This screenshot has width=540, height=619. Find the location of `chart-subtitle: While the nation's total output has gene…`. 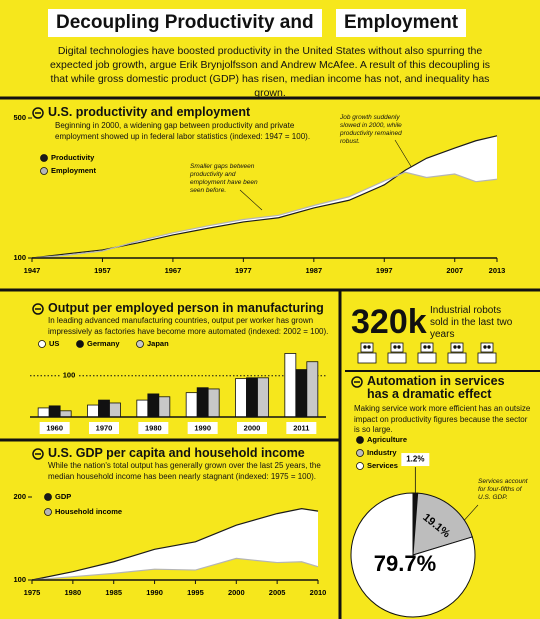

chart-subtitle: While the nation's total output has gene… is located at coordinates (184, 471).